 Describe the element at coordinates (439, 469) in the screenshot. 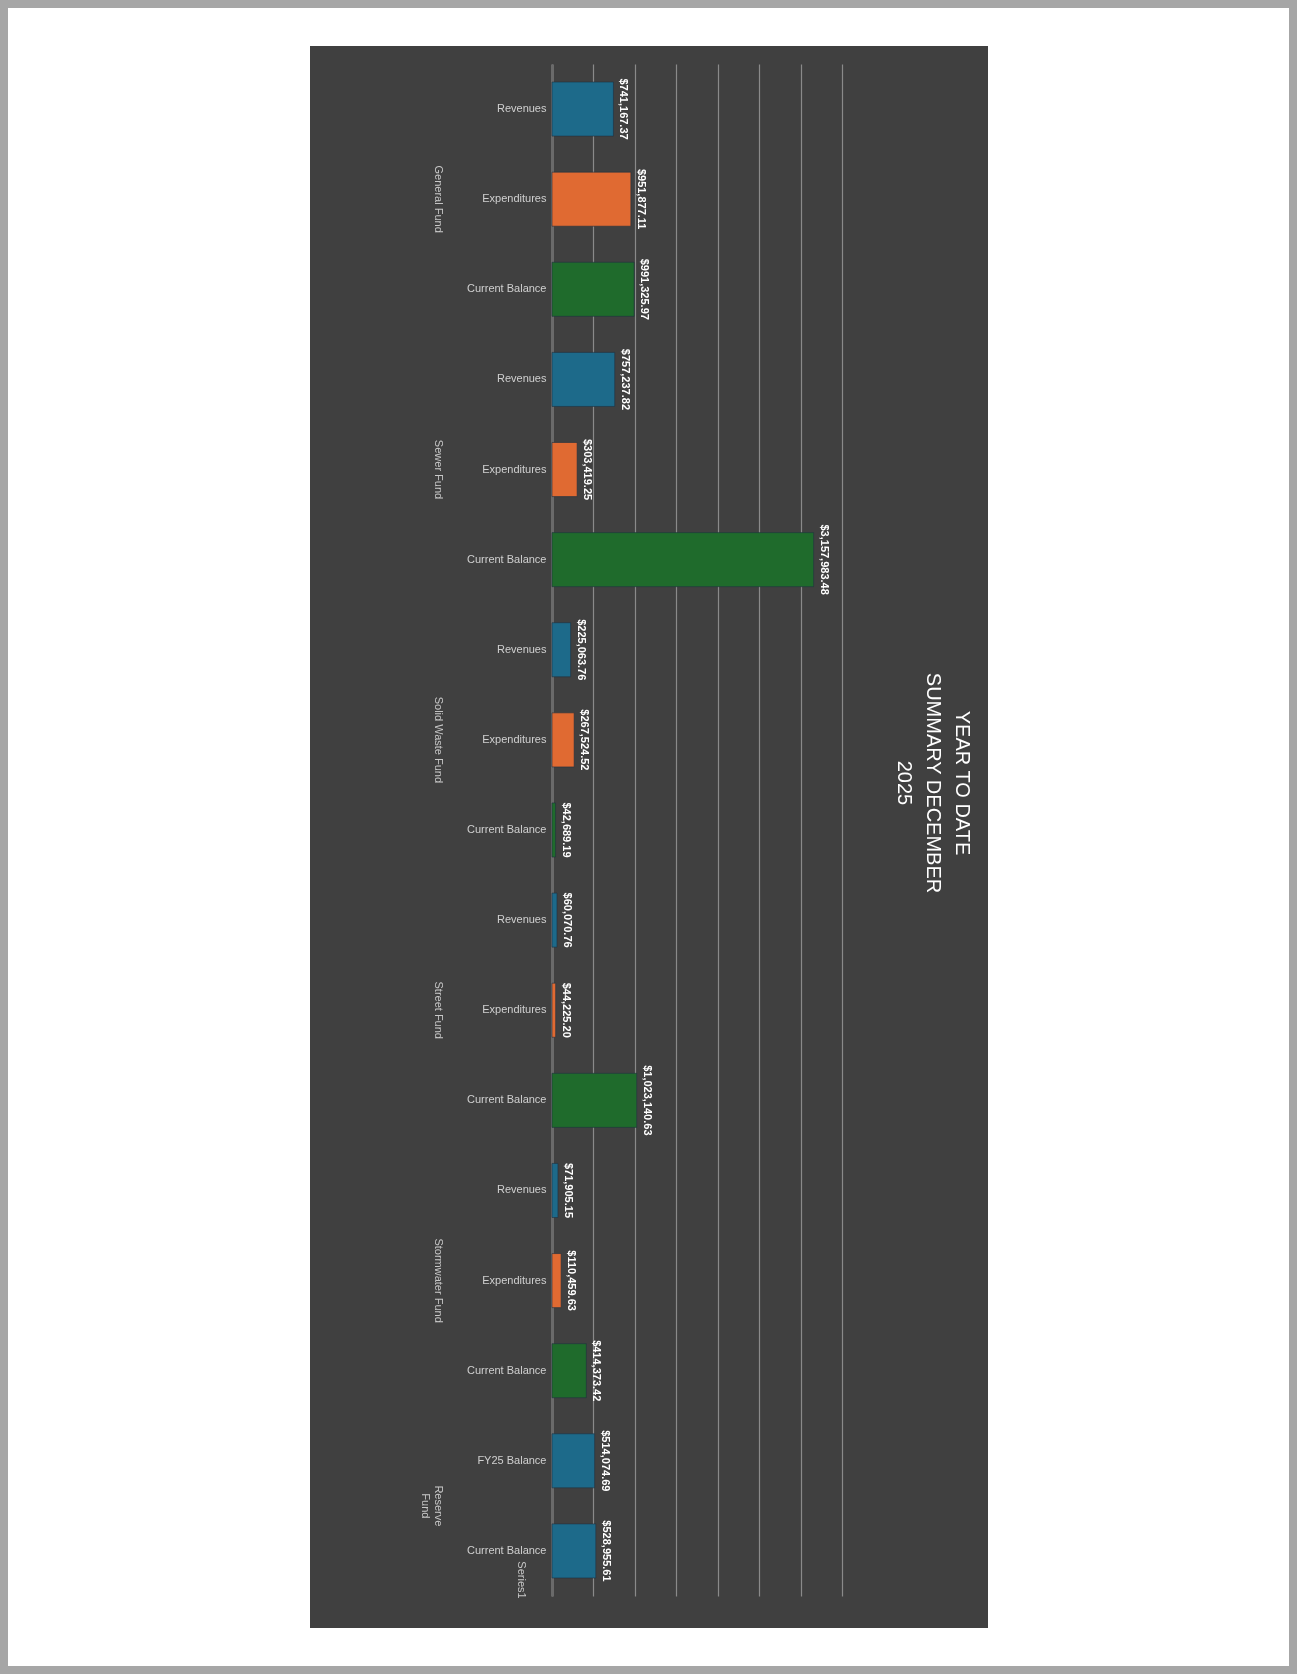

I see `text: Sewer Fund` at that location.